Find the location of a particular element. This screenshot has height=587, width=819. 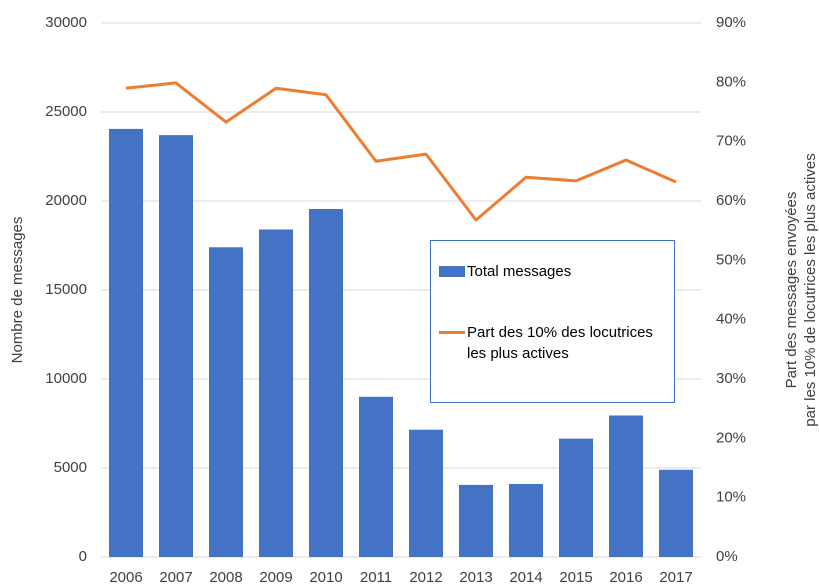

y2-tick-label: 60% is located at coordinates (731, 200).